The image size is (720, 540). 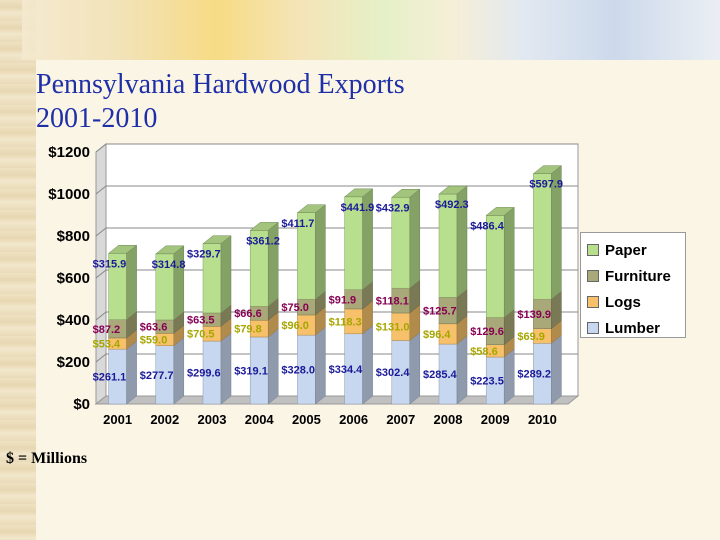 I want to click on data-label-furniture-2005: $75.0, so click(x=295, y=308).